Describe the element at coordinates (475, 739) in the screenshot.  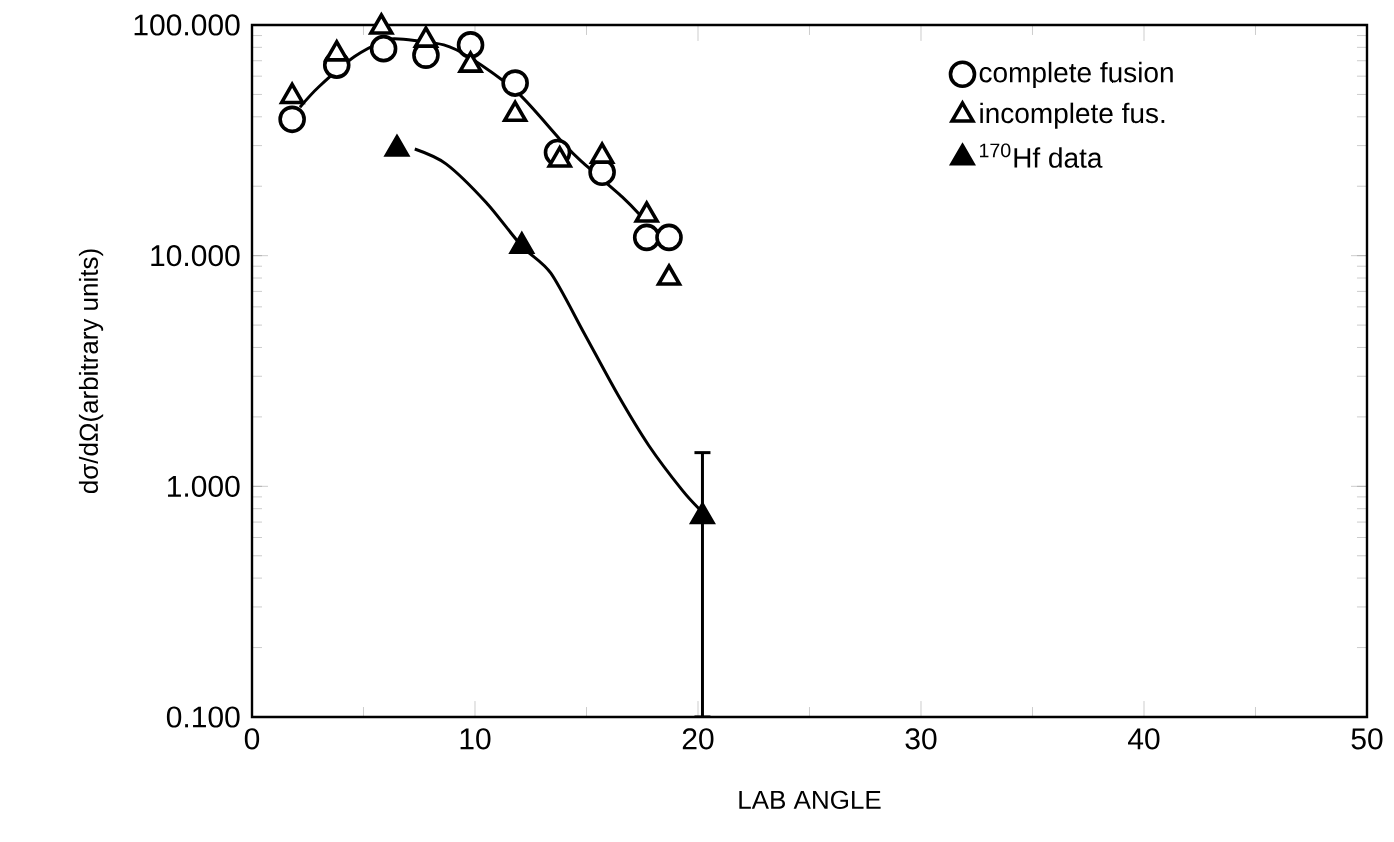
I see `x-tick-label: 10` at that location.